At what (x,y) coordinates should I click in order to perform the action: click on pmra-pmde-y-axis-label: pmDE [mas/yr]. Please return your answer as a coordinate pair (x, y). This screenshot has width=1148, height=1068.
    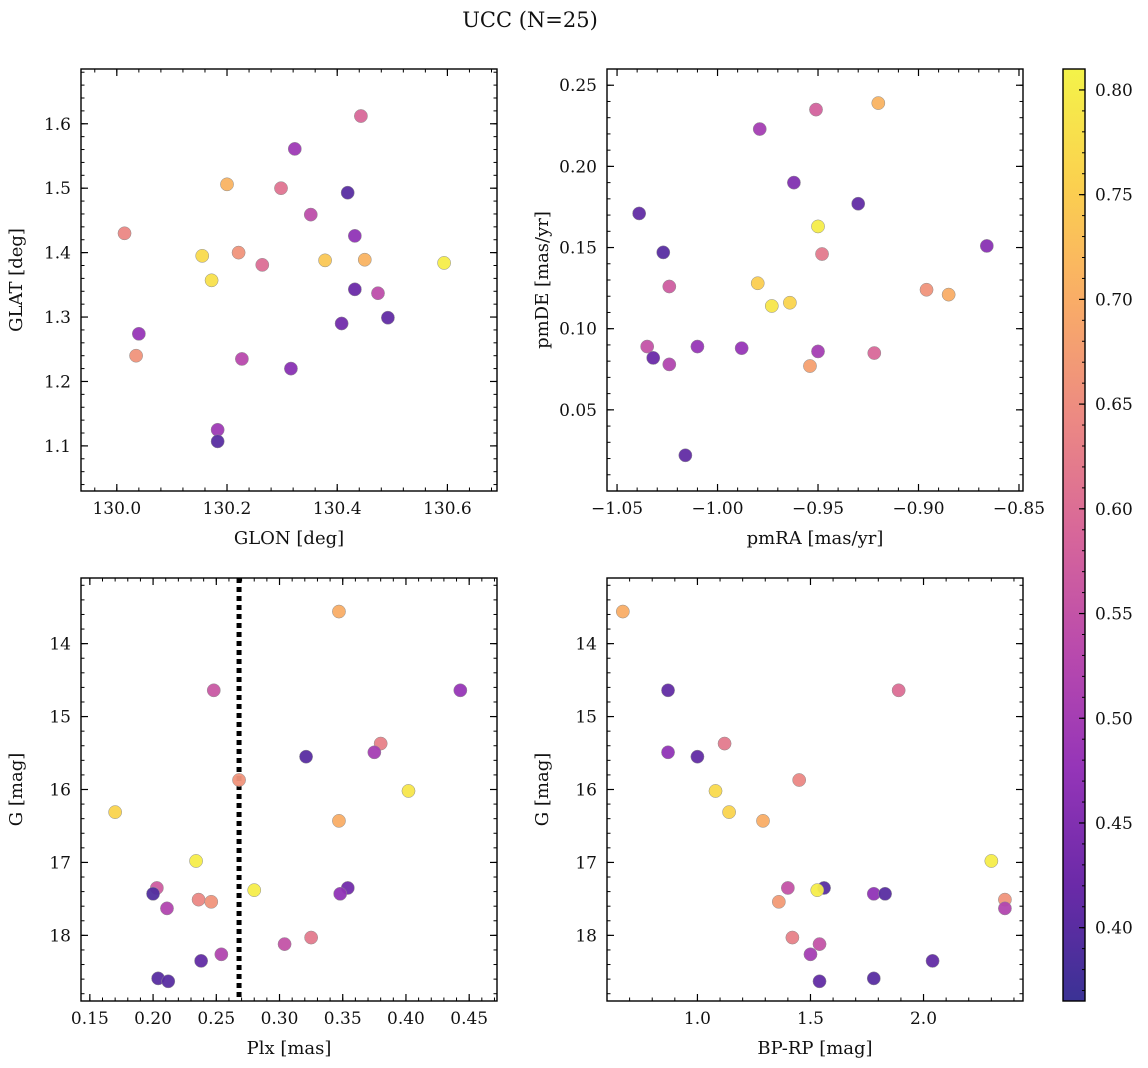
    Looking at the image, I should click on (542, 280).